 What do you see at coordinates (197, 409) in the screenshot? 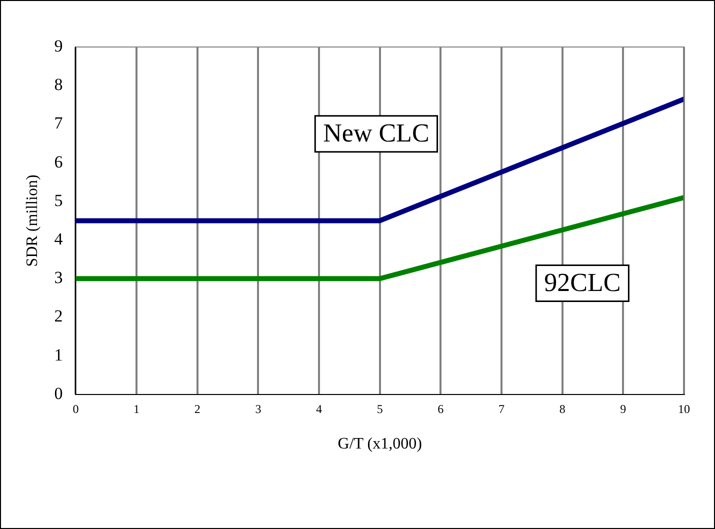
I see `x-tick-label: 2` at bounding box center [197, 409].